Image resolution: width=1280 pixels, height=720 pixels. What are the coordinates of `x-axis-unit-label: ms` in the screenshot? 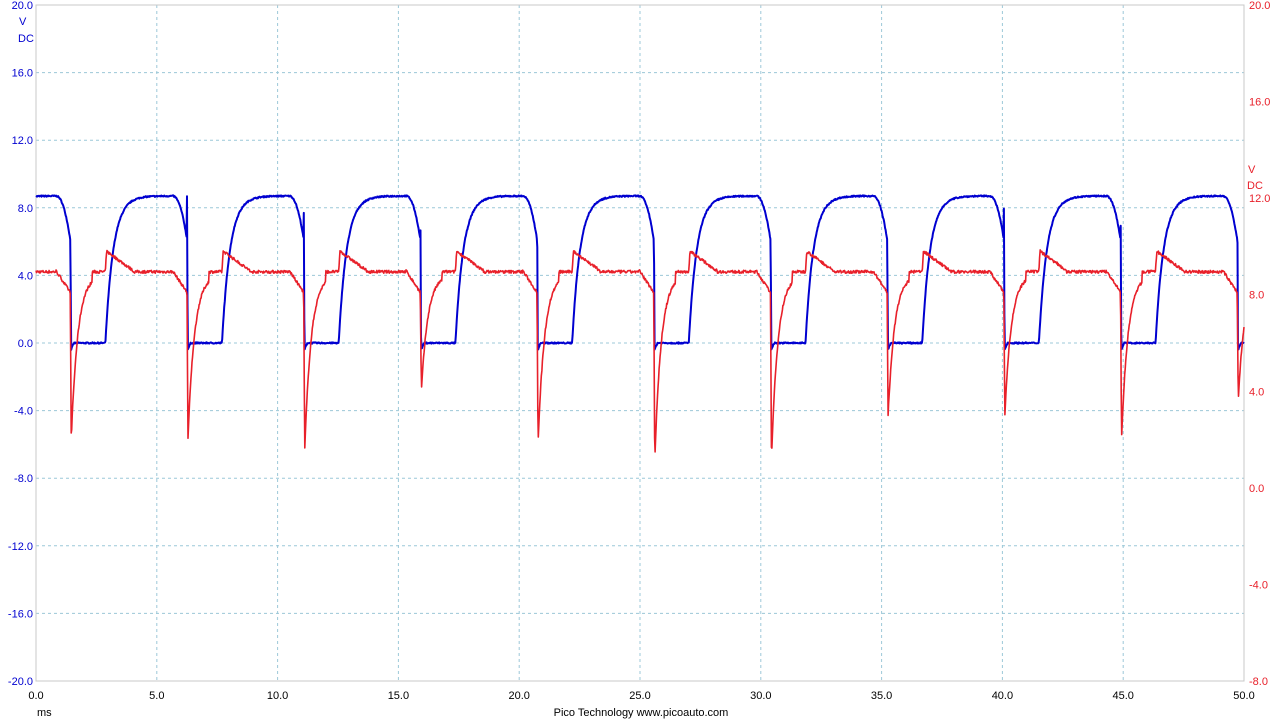 It's located at (44, 713).